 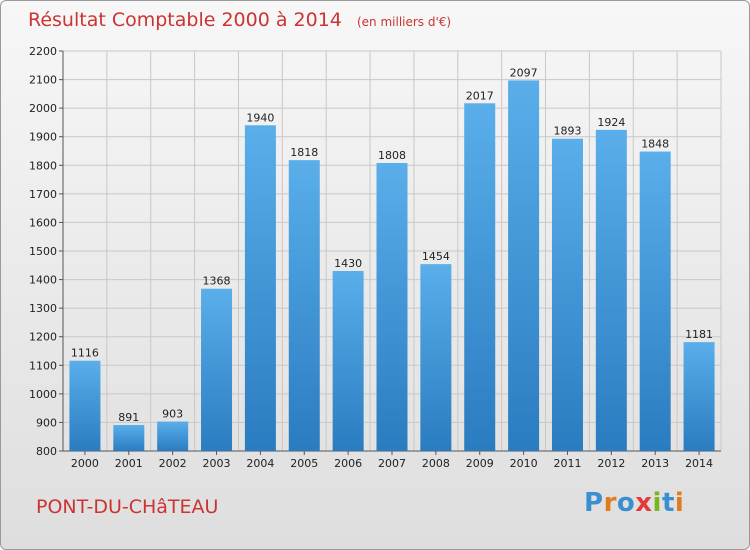 What do you see at coordinates (43, 80) in the screenshot?
I see `y-tick-label: 2100` at bounding box center [43, 80].